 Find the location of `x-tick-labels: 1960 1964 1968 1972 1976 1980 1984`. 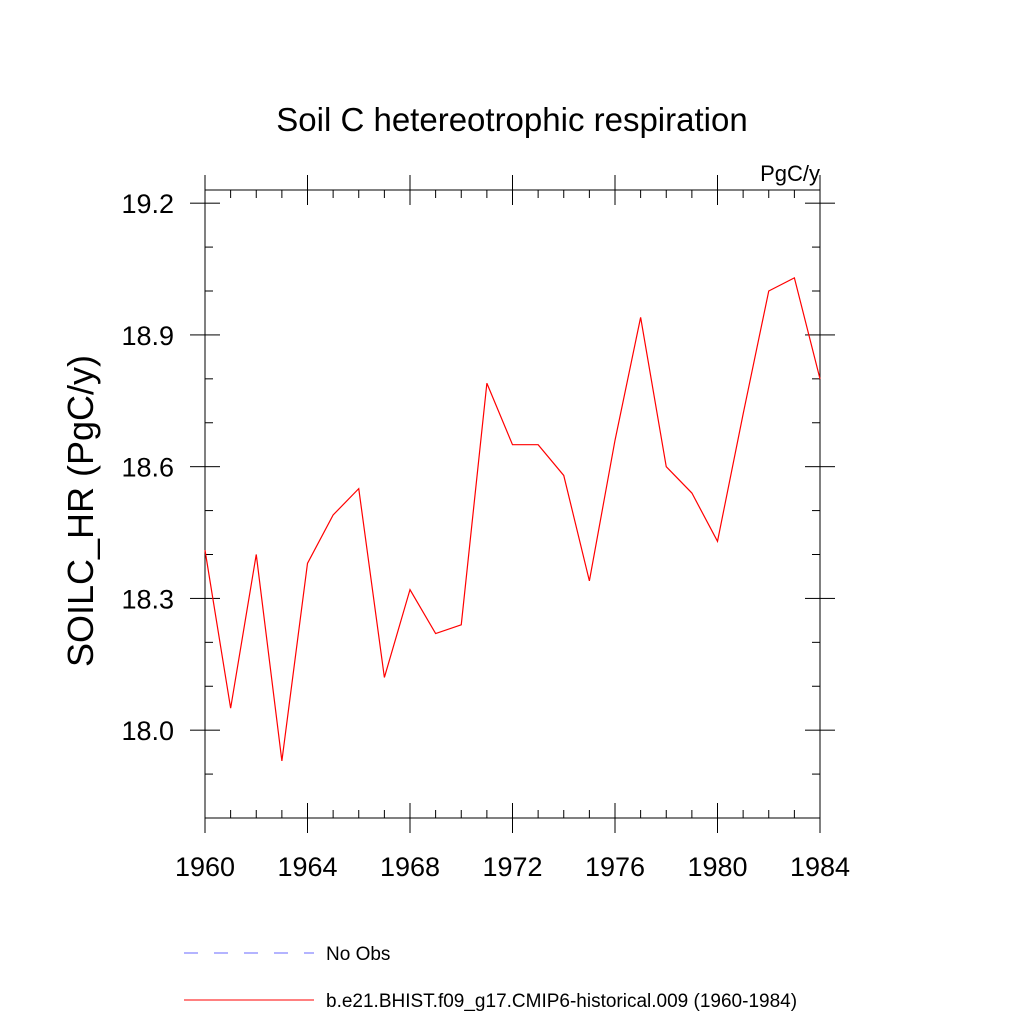

x-tick-labels: 1960 1964 1968 1972 1976 1980 1984 is located at coordinates (512, 867).